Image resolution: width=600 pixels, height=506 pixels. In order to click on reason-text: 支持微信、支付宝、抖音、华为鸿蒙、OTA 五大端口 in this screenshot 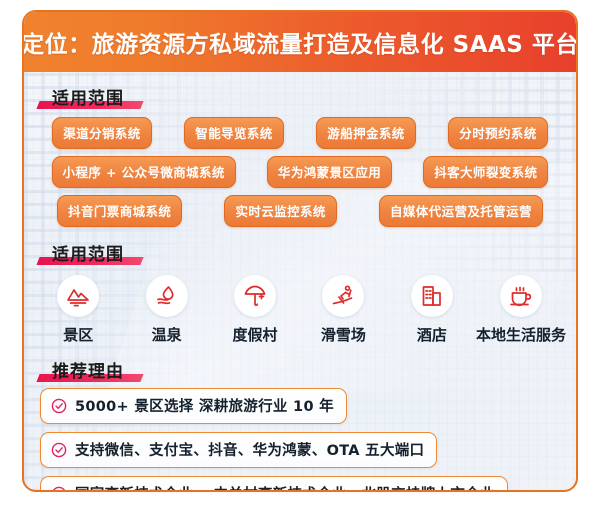, I will do `click(250, 451)`.